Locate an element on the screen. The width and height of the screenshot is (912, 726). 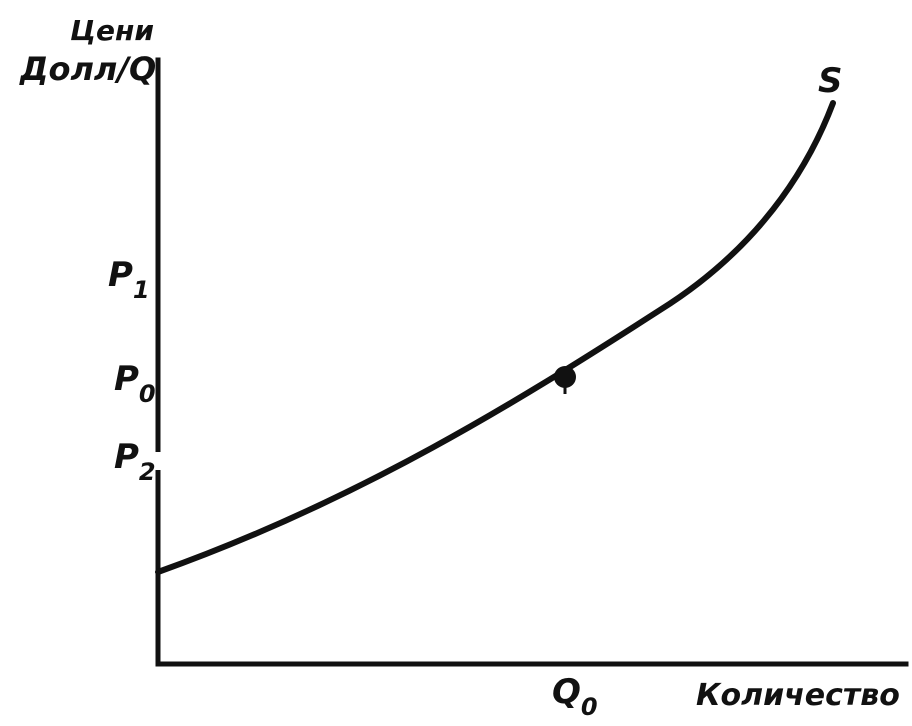
price-label-p2: P2 is located at coordinates (135, 461).